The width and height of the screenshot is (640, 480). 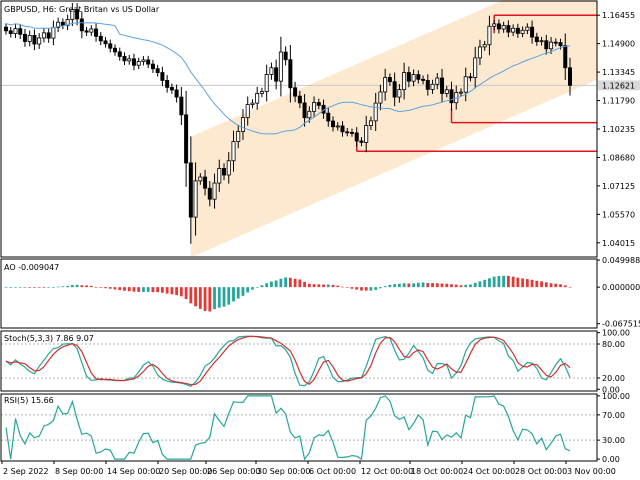 What do you see at coordinates (618, 72) in the screenshot?
I see `price-tick-label: 1.13345` at bounding box center [618, 72].